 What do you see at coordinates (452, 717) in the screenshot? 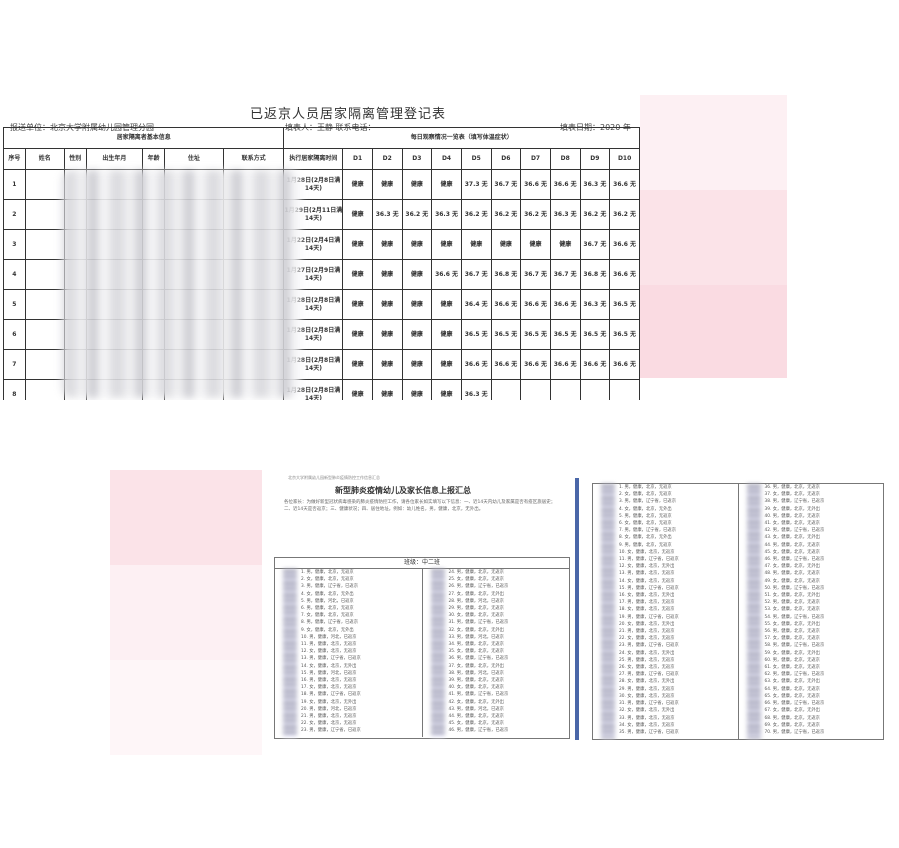
I see `item-number: 44.` at bounding box center [452, 717].